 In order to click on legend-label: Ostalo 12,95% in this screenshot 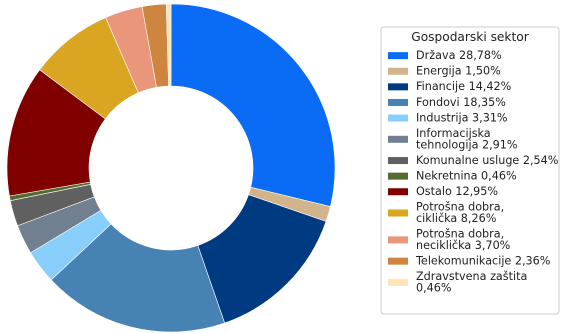, I will do `click(457, 191)`.